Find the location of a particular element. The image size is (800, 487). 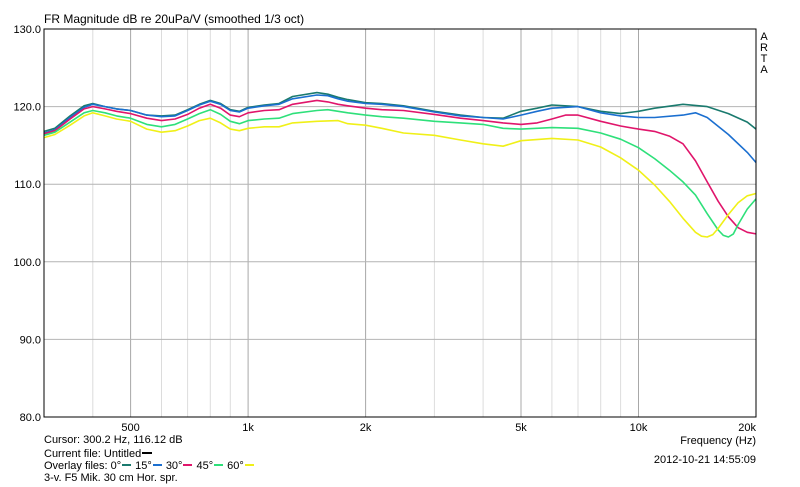

current-file: Current file: Untitled is located at coordinates (99, 454).